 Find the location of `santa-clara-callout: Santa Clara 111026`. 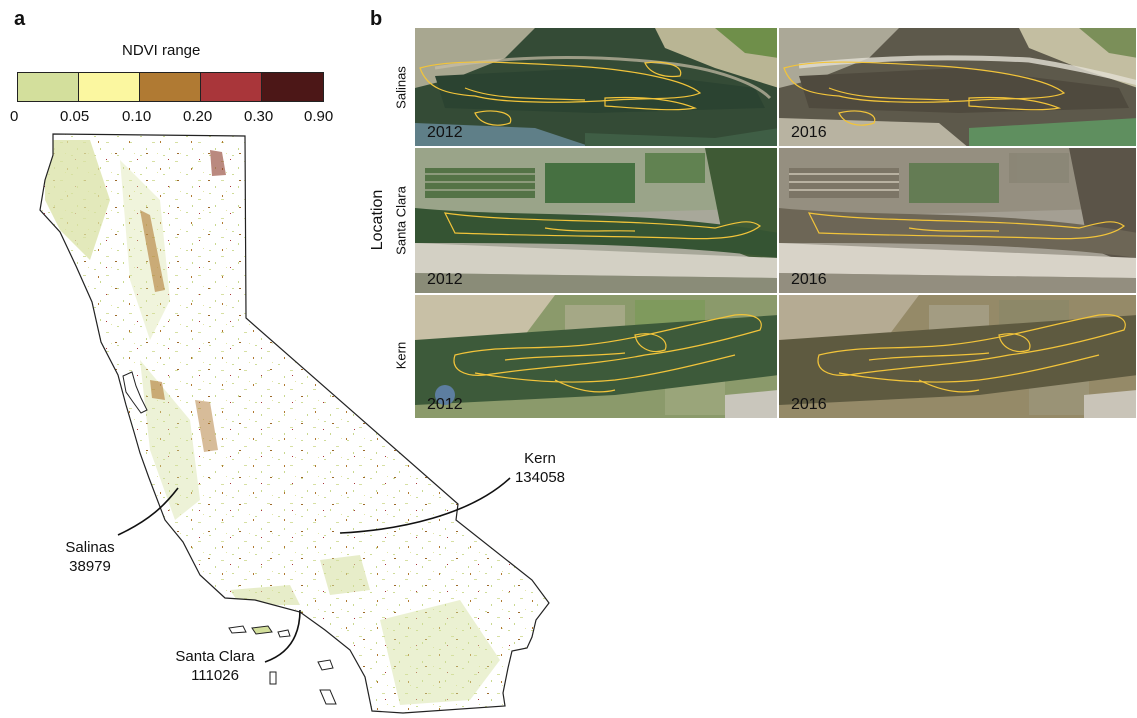

santa-clara-callout: Santa Clara 111026 is located at coordinates (215, 666).